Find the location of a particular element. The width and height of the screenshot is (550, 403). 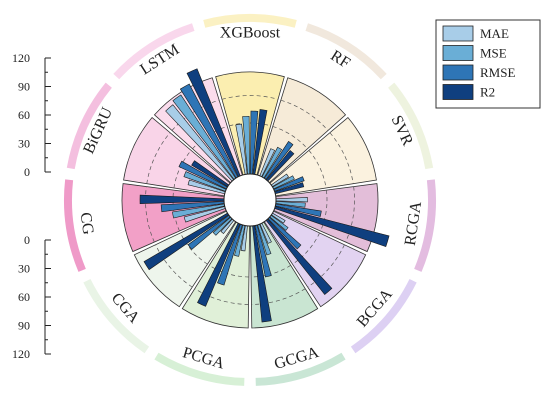

ring-segment-bcga is located at coordinates (383, 316).